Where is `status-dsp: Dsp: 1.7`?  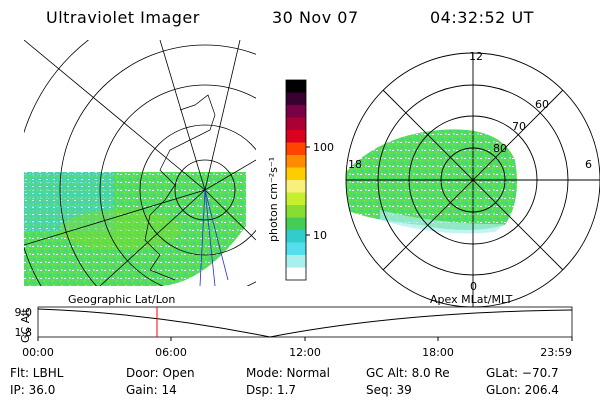
status-dsp: Dsp: 1.7 is located at coordinates (271, 390).